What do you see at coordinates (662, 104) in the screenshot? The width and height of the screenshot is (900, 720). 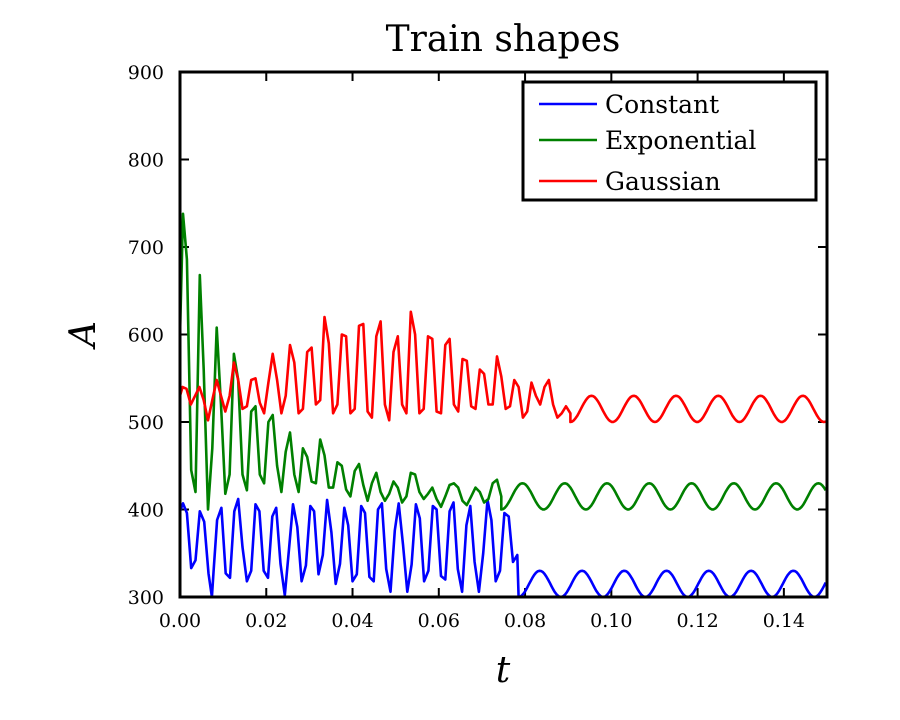 I see `legend-label-constant: Constant` at bounding box center [662, 104].